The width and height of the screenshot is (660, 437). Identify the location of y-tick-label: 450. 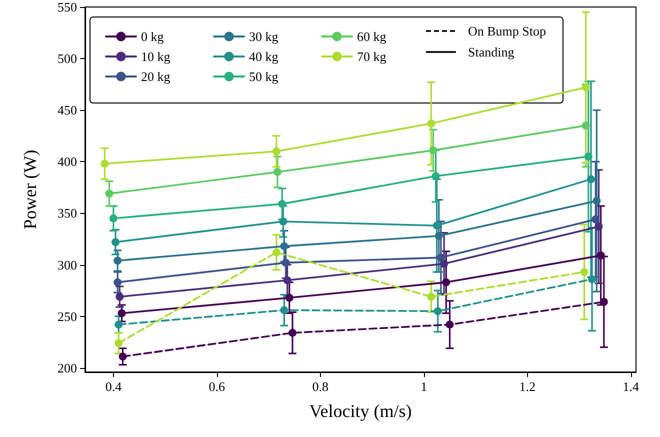
(67, 110).